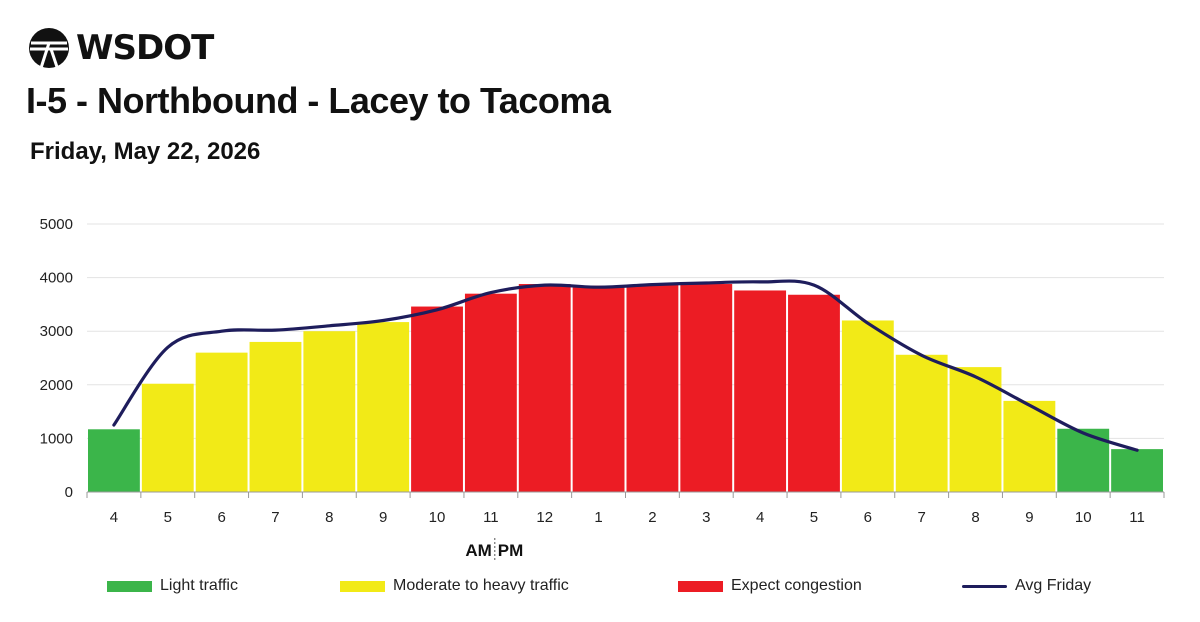 The image size is (1200, 622). I want to click on wsdot-logo-icon, so click(49, 48).